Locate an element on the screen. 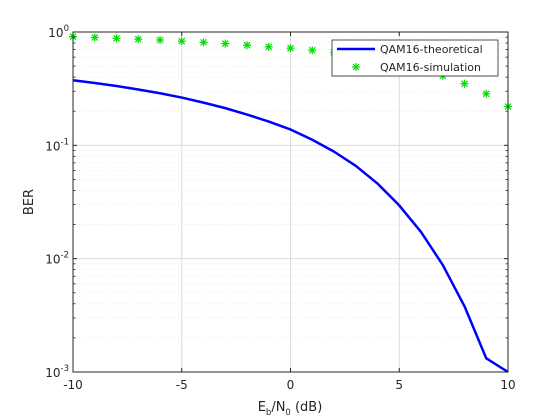  x-tick-label: -10 is located at coordinates (73, 385).